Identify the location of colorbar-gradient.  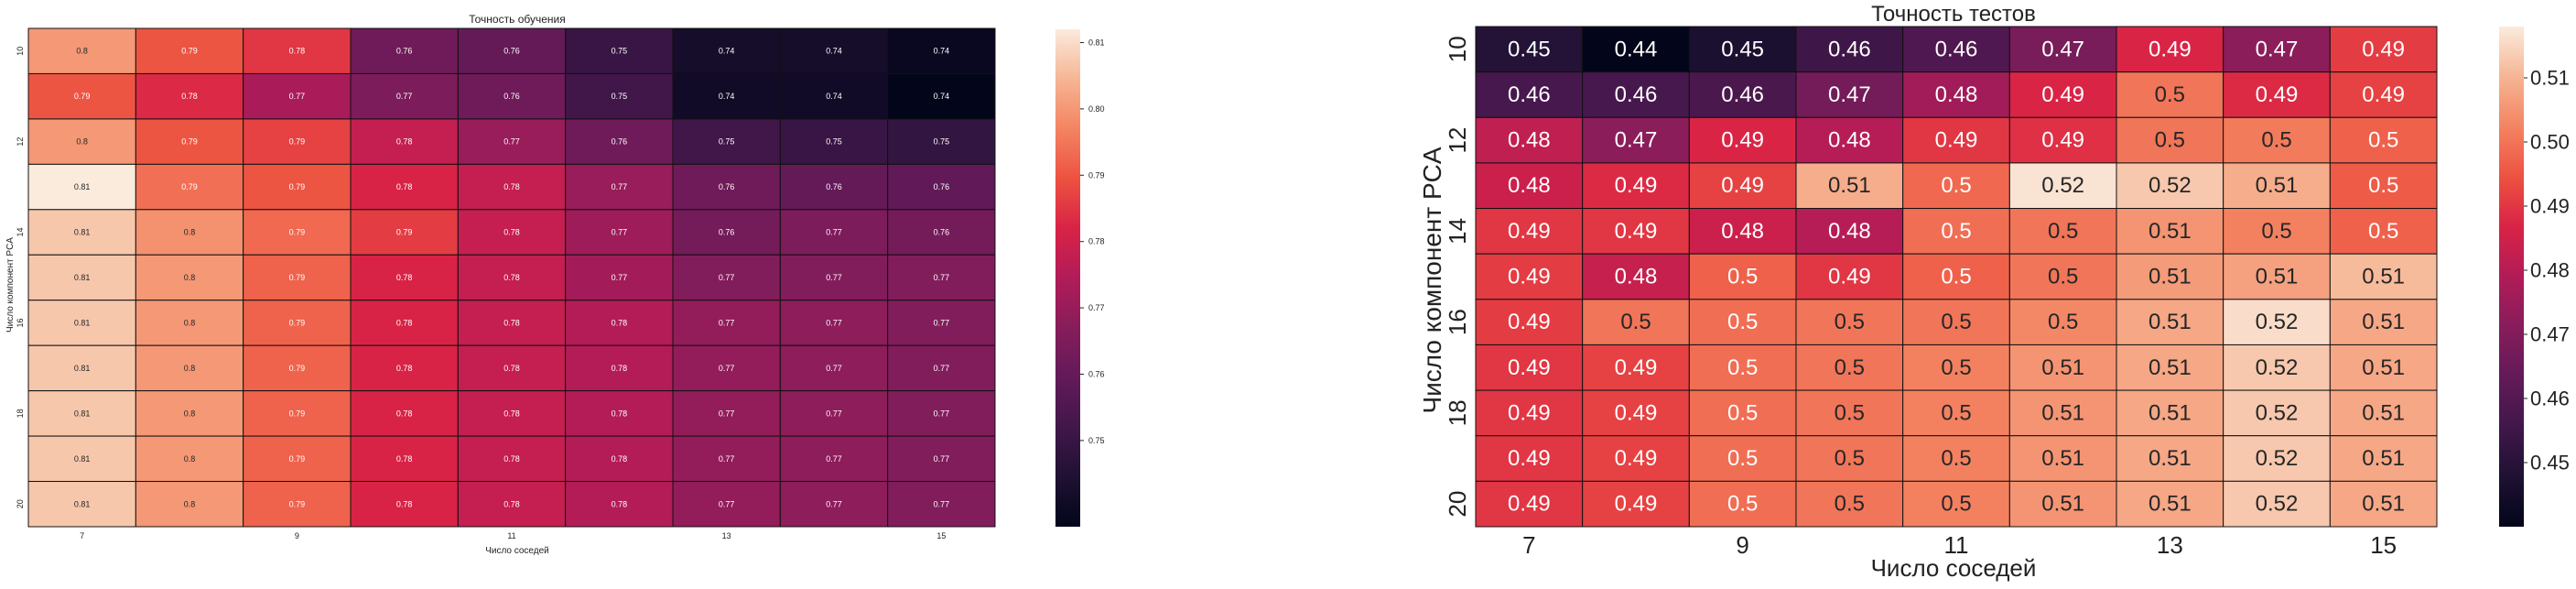
(2512, 277).